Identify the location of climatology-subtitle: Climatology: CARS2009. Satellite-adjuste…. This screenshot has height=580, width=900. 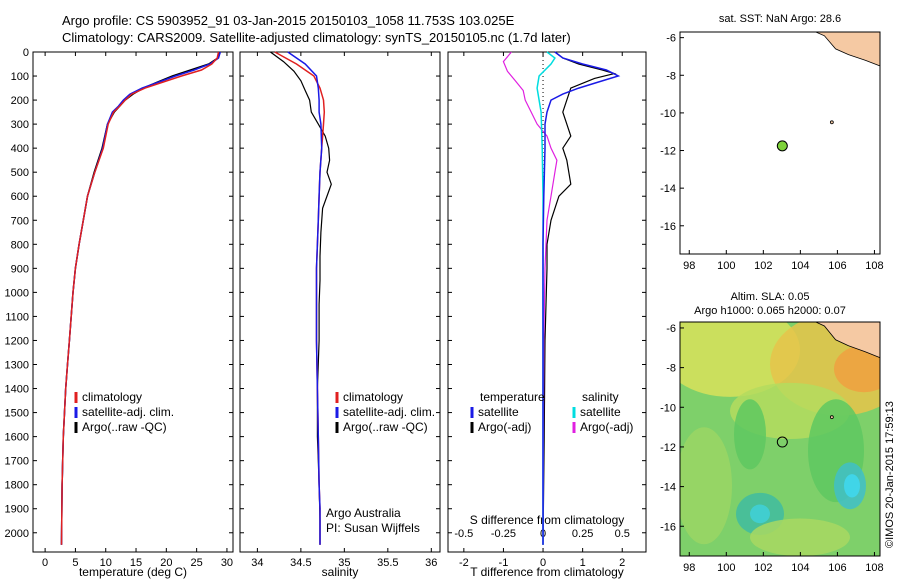
(316, 37).